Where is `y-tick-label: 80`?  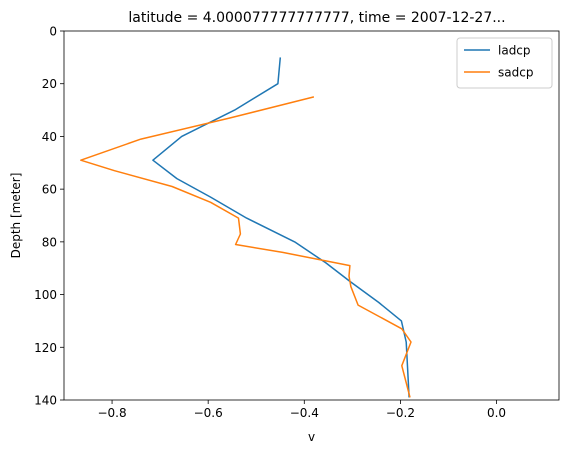 y-tick-label: 80 is located at coordinates (49, 242).